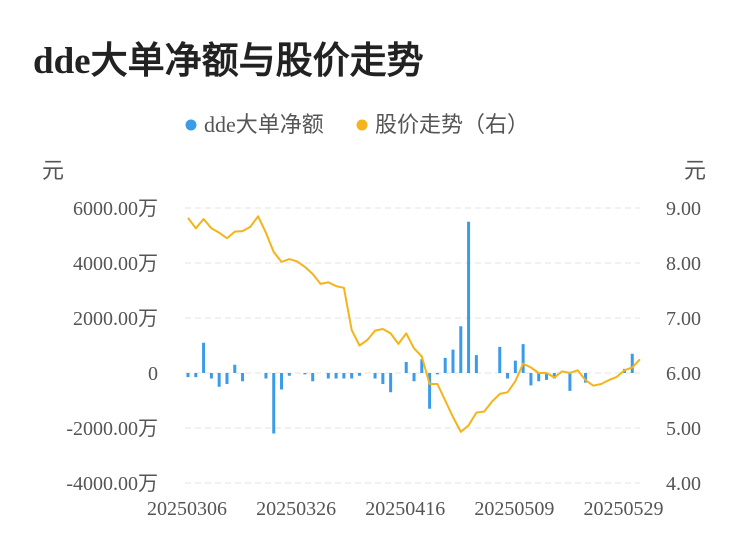 This screenshot has height=558, width=750. What do you see at coordinates (296, 509) in the screenshot?
I see `x-tick-label: 20250326` at bounding box center [296, 509].